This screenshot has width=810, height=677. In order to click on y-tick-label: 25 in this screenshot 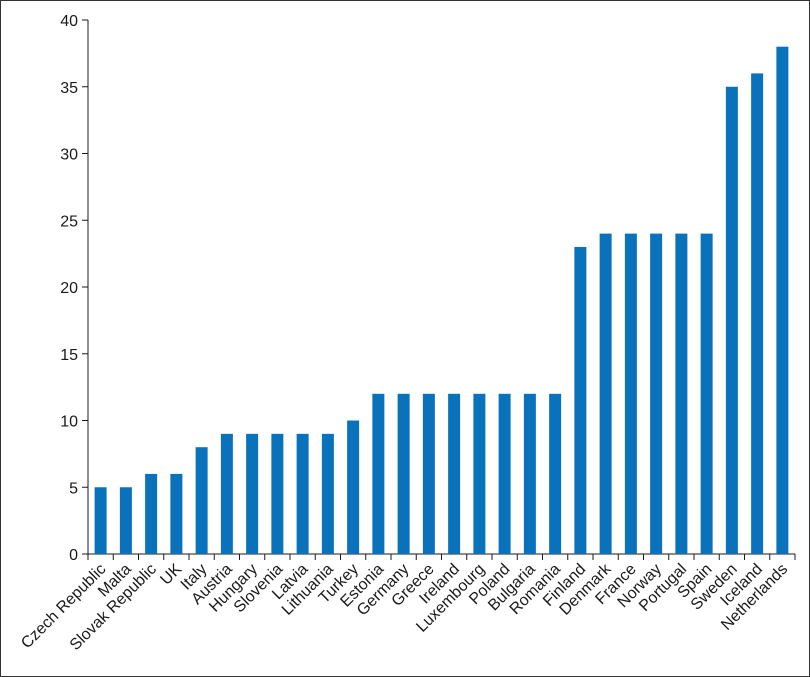, I will do `click(69, 221)`.